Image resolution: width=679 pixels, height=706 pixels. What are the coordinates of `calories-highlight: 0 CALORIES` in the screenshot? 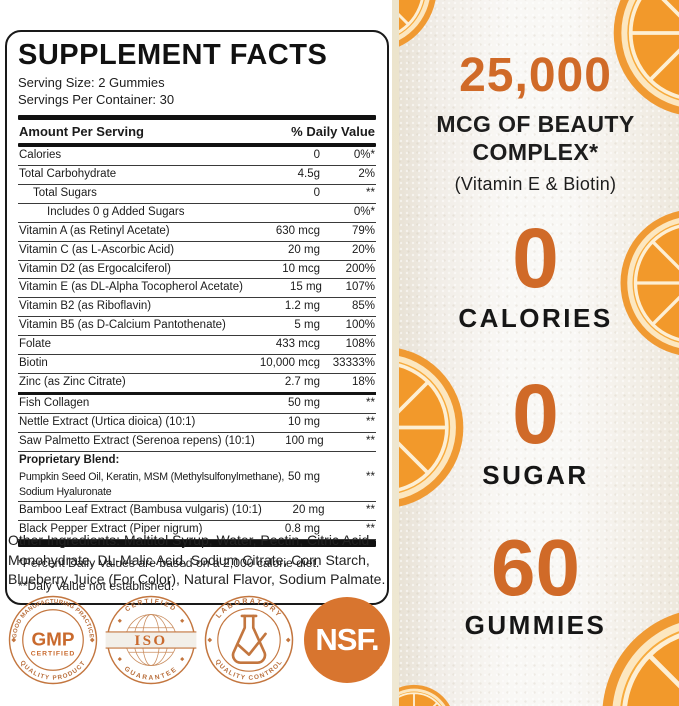 It's located at (535, 272).